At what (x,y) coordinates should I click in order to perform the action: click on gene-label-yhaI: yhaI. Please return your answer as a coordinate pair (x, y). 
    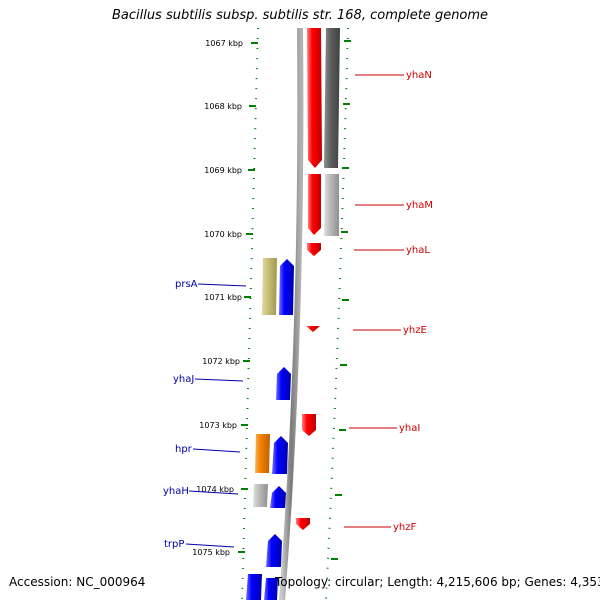
    Looking at the image, I should click on (409, 428).